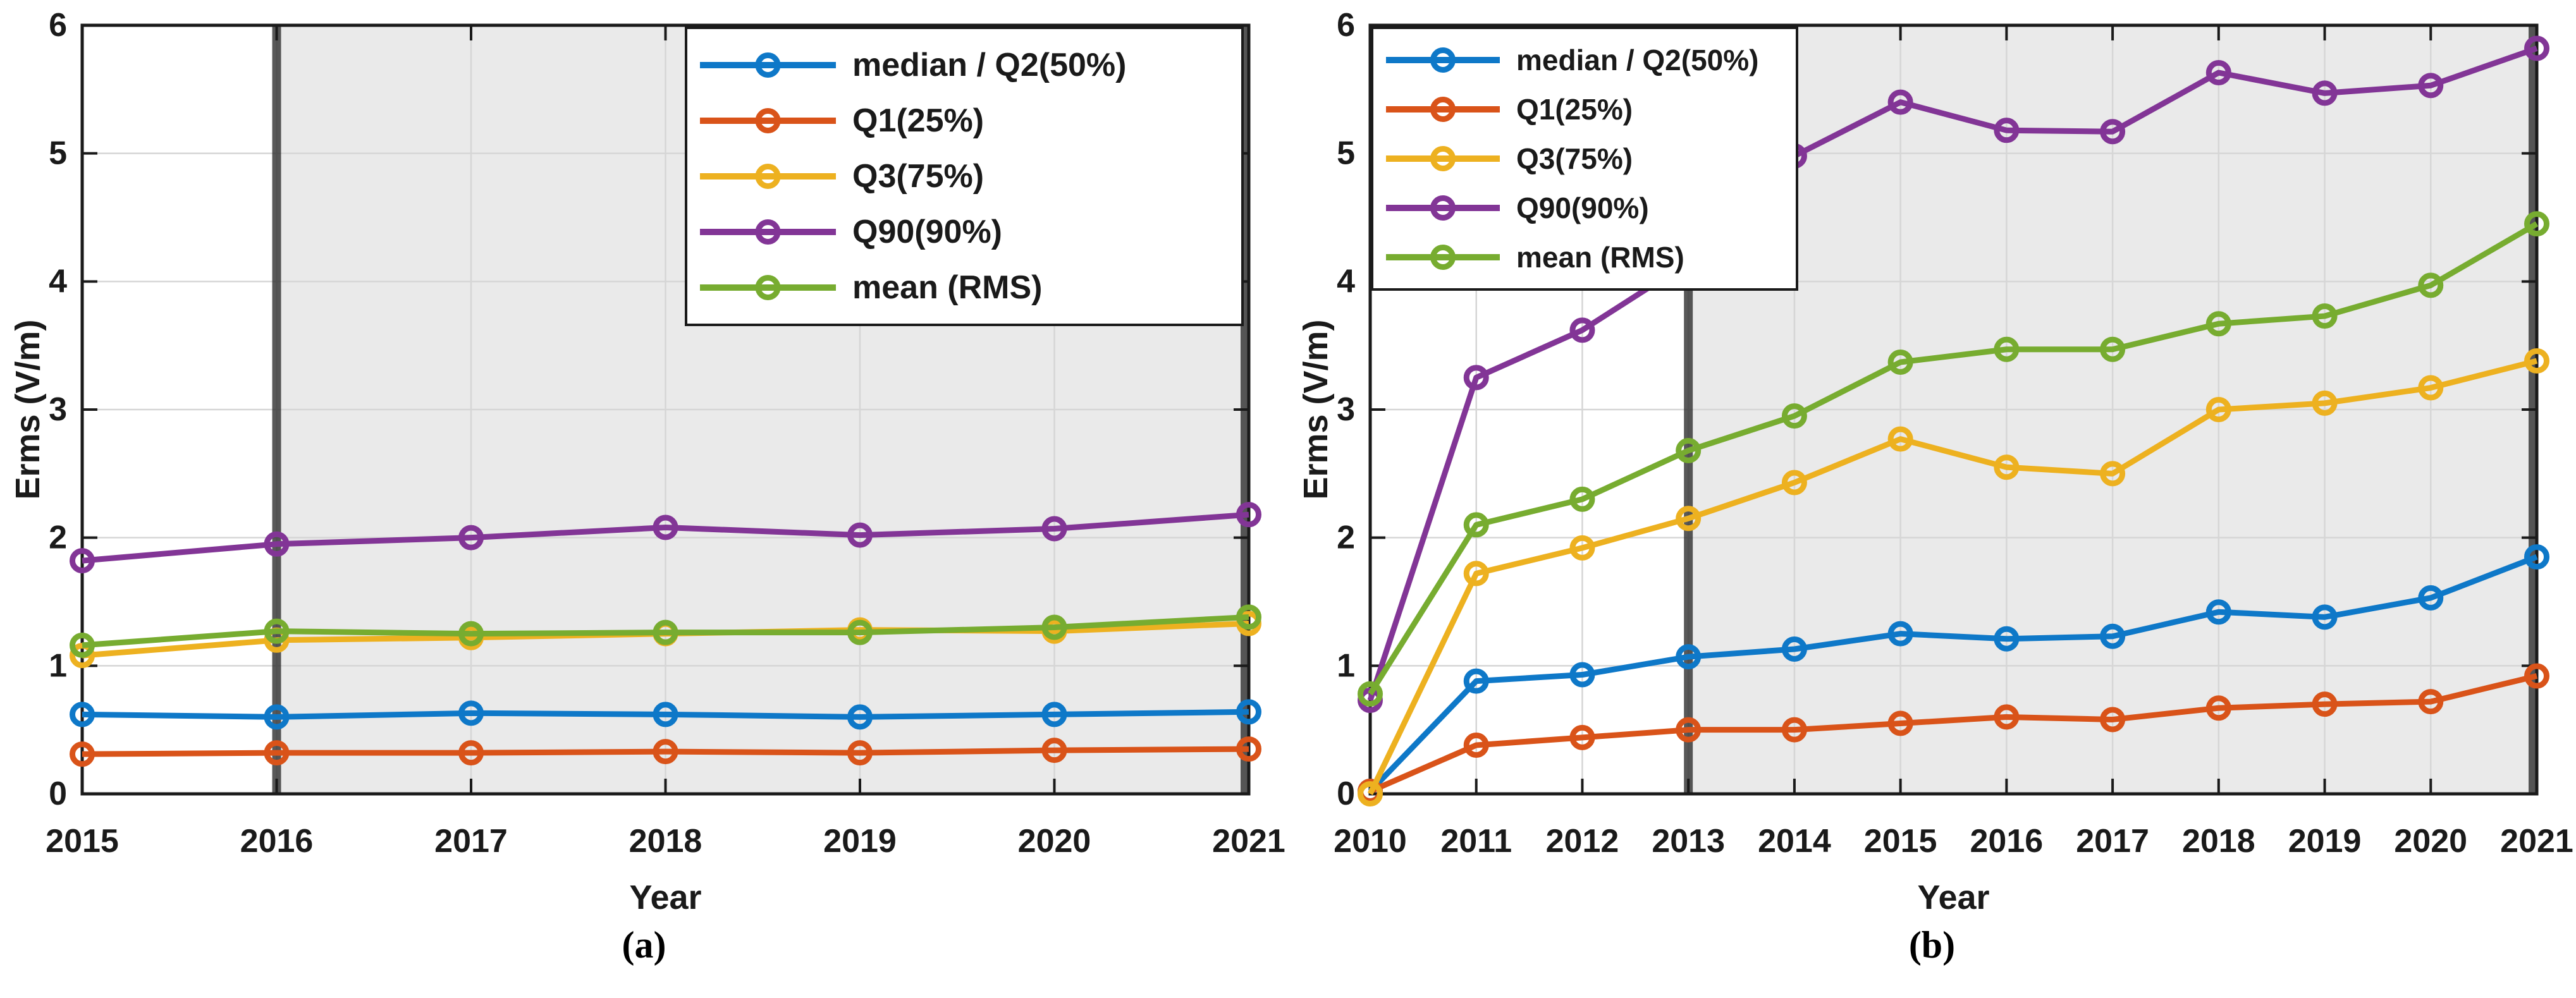 The image size is (2576, 998). What do you see at coordinates (2536, 842) in the screenshot?
I see `x-tick-label: 2021` at bounding box center [2536, 842].